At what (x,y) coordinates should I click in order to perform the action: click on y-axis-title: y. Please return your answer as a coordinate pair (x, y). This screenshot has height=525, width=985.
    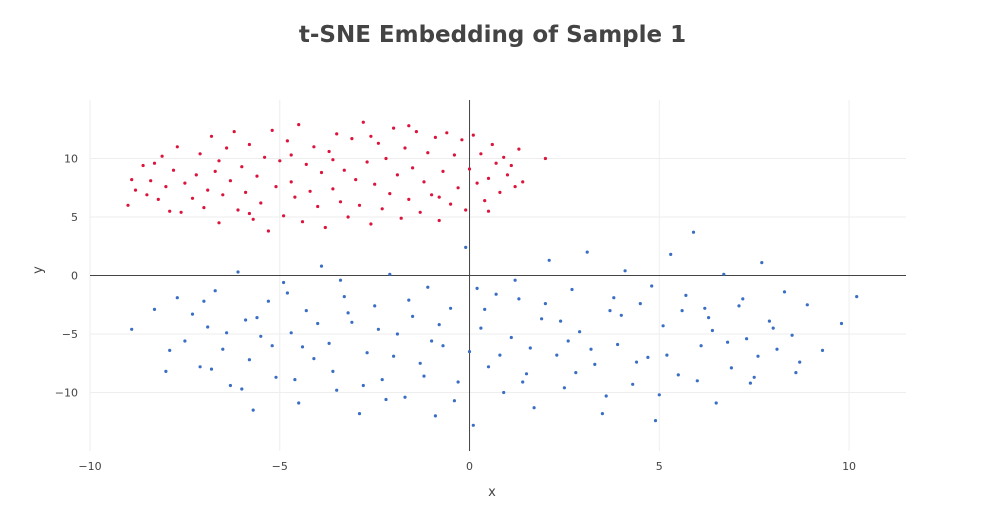
    Looking at the image, I should click on (38, 270).